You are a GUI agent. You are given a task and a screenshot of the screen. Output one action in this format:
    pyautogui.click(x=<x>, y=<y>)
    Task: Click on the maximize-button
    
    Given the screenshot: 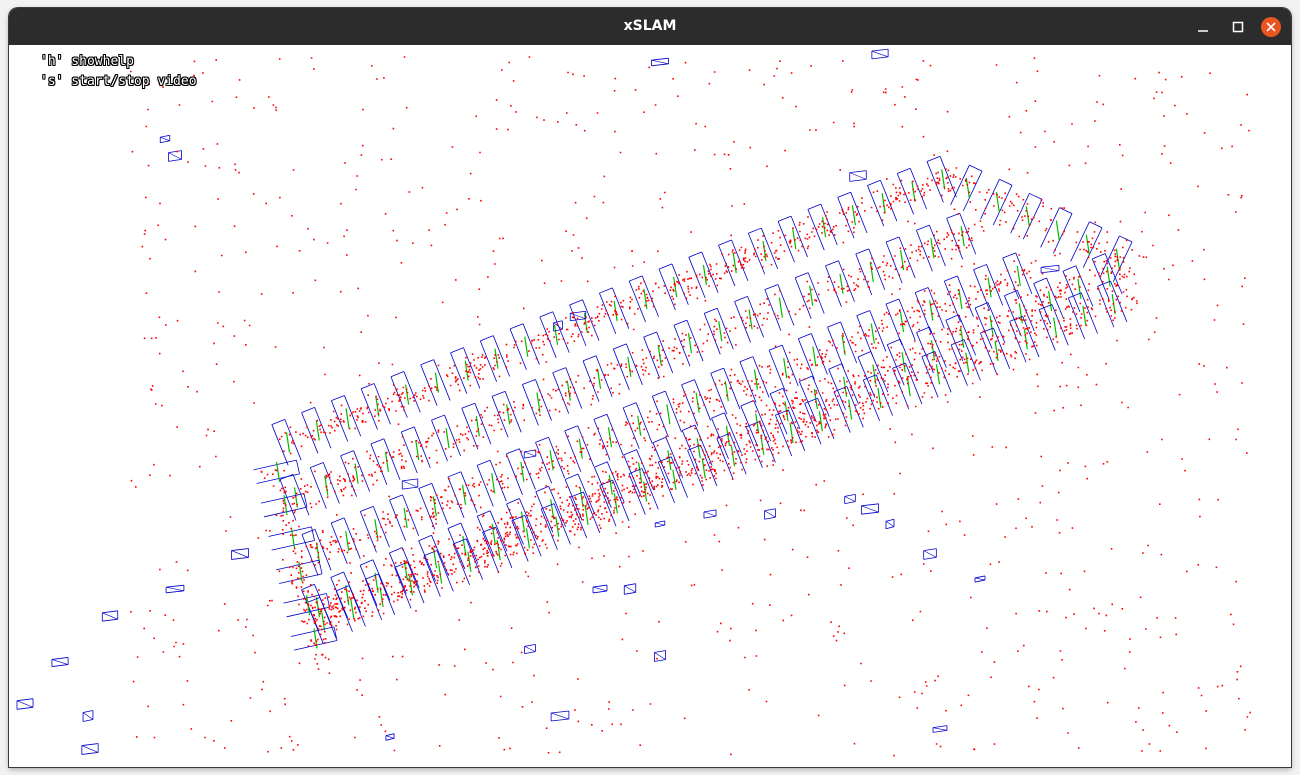 What is the action you would take?
    pyautogui.click(x=1238, y=27)
    